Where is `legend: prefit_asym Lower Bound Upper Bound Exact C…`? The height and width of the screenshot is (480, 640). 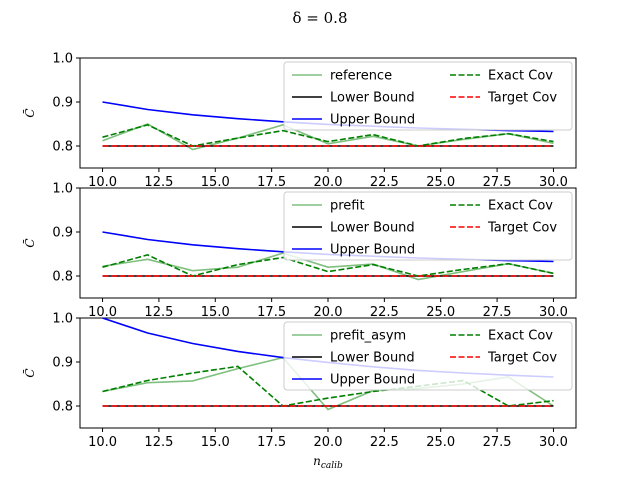 legend: prefit_asym Lower Bound Upper Bound Exact C… is located at coordinates (428, 356).